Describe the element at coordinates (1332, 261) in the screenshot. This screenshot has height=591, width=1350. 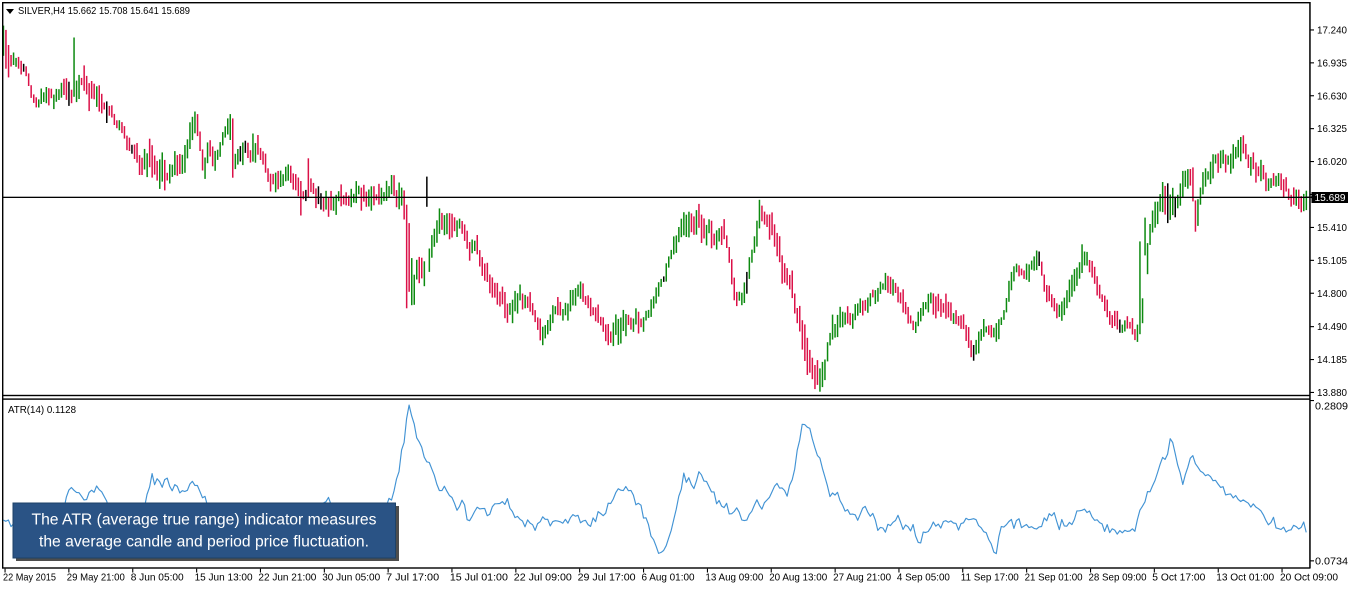
I see `svg-text: 15.105` at that location.